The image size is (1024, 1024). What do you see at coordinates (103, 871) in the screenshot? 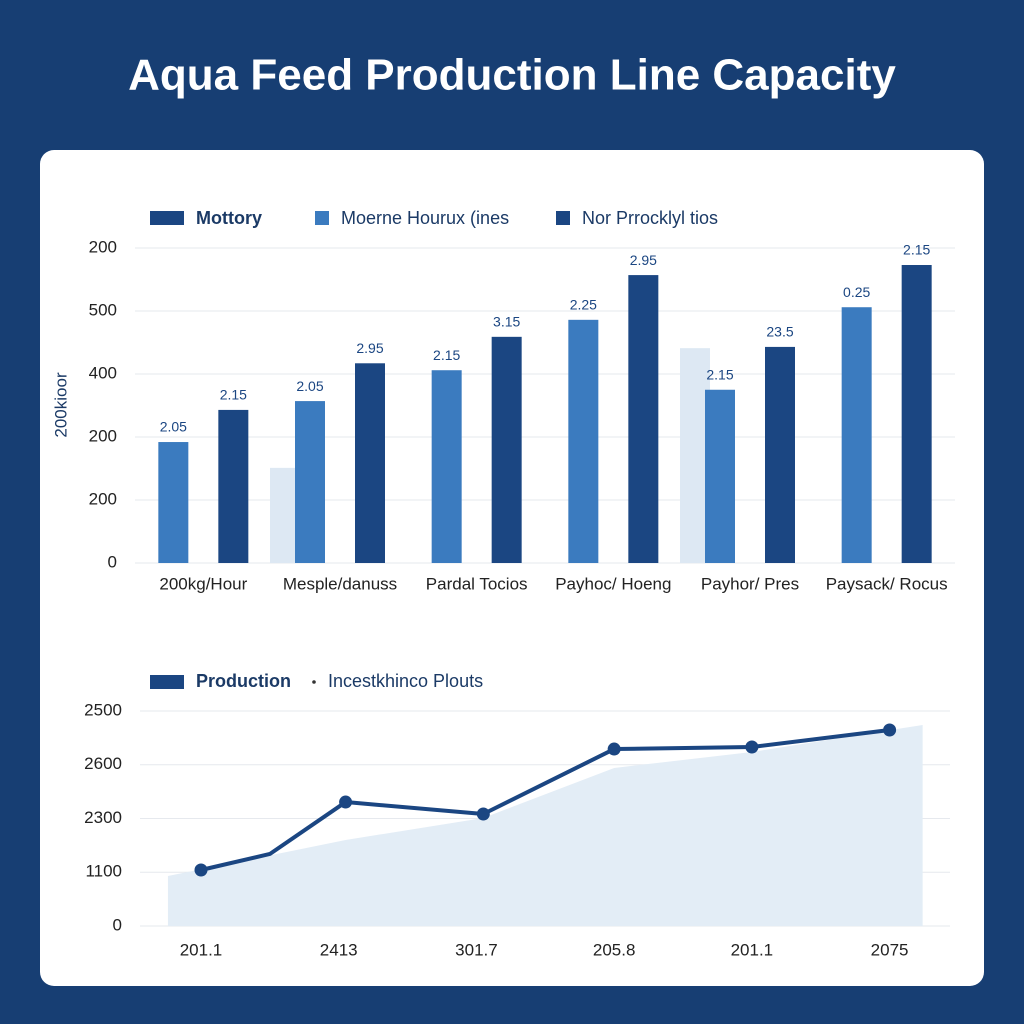
I see `y-tick-label: 1100` at bounding box center [103, 871].